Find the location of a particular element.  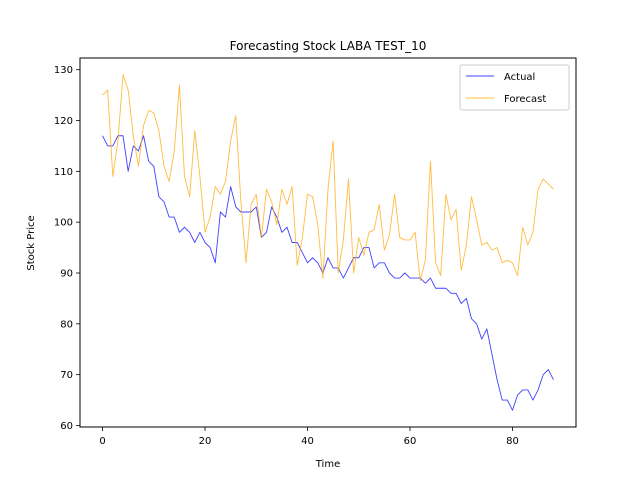

x-tick-label: 0 is located at coordinates (102, 441).